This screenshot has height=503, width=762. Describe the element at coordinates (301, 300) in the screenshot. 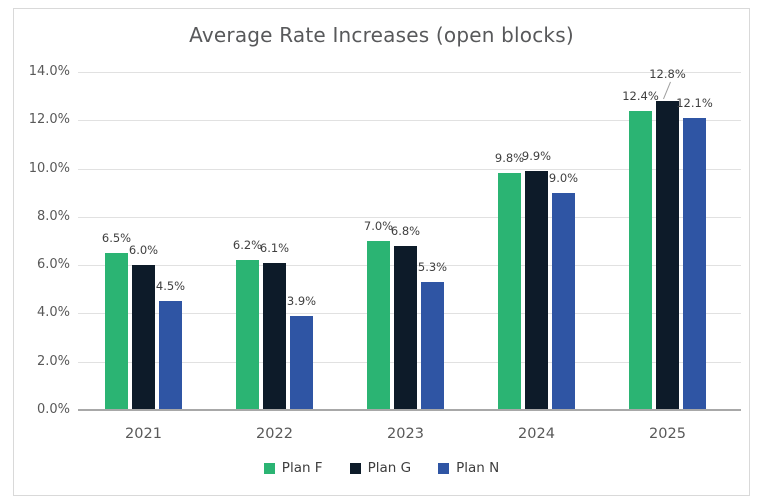

I see `bar-value-label: 3.9%` at that location.